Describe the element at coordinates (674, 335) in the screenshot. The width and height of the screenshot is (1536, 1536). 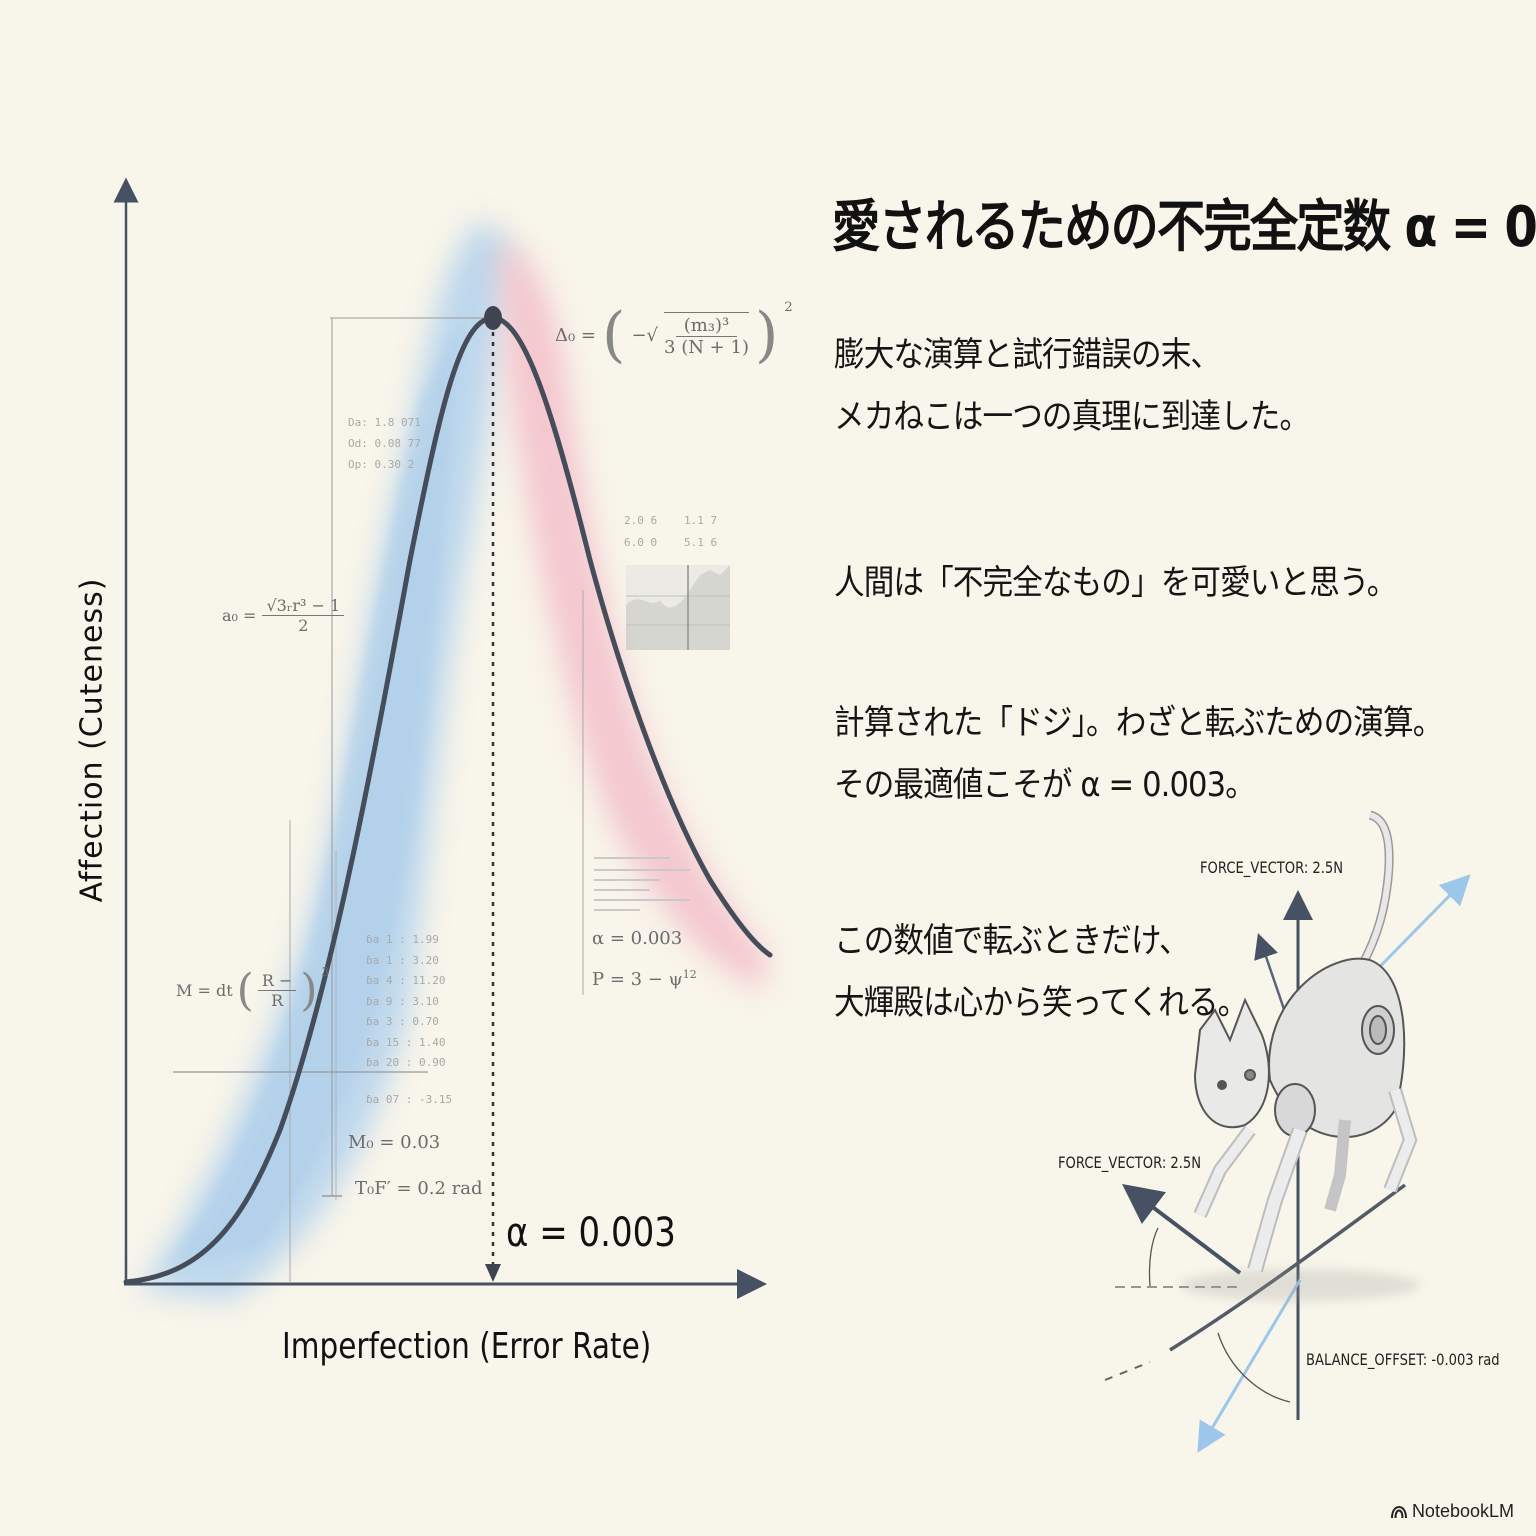
I see `delta-formula: Δ₀ = ( −√ (m₃)³ 3 (N + 1) ) 2` at that location.